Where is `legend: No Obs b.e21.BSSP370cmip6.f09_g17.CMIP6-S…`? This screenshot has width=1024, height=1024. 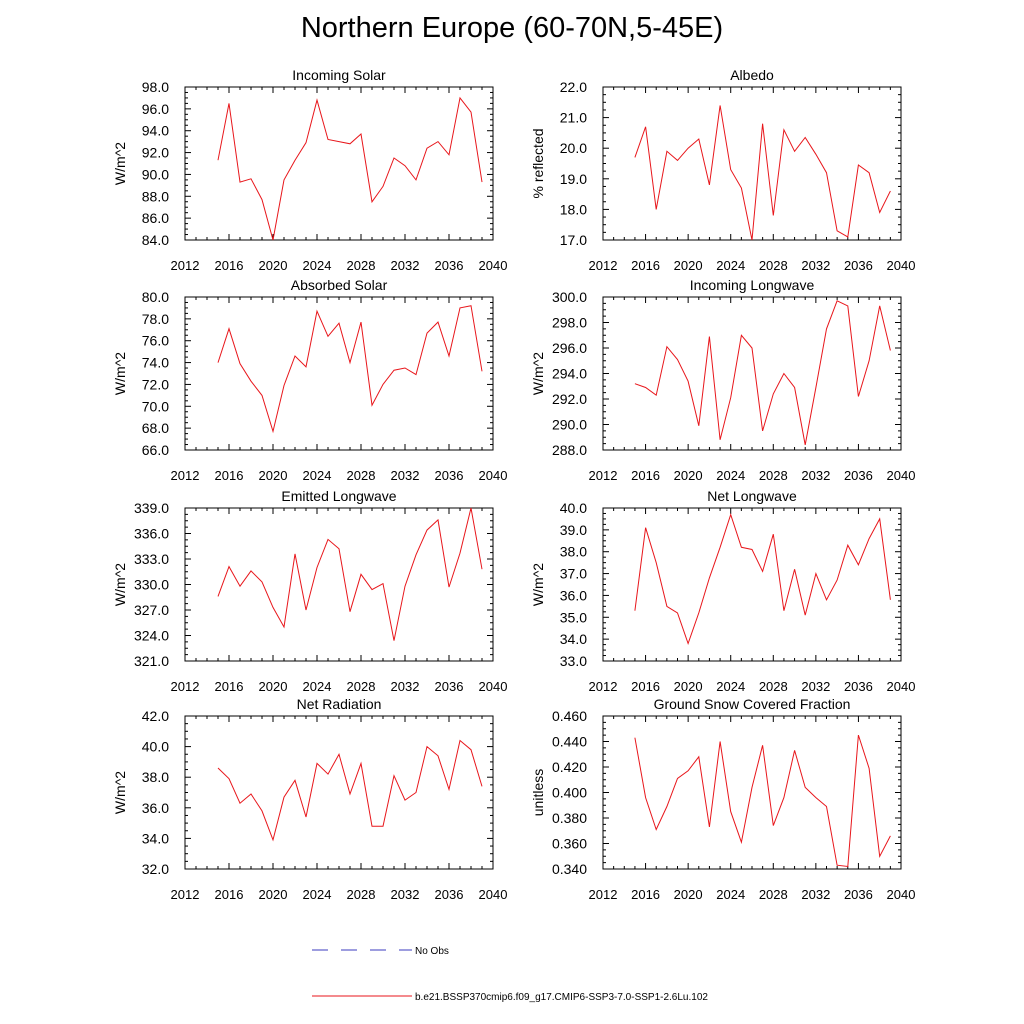 legend: No Obs b.e21.BSSP370cmip6.f09_g17.CMIP6-S… is located at coordinates (510, 974).